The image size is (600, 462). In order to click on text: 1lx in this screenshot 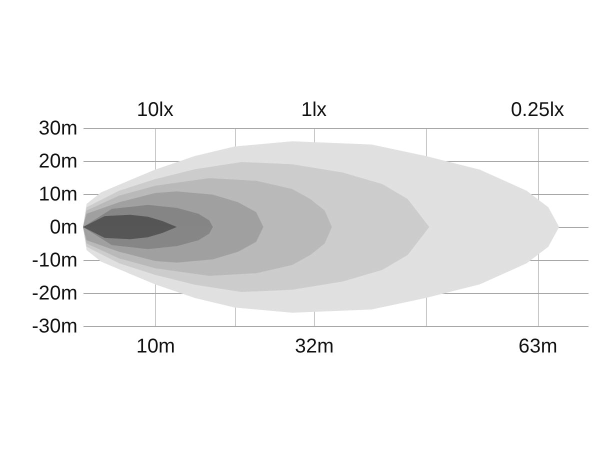, I will do `click(314, 110)`.